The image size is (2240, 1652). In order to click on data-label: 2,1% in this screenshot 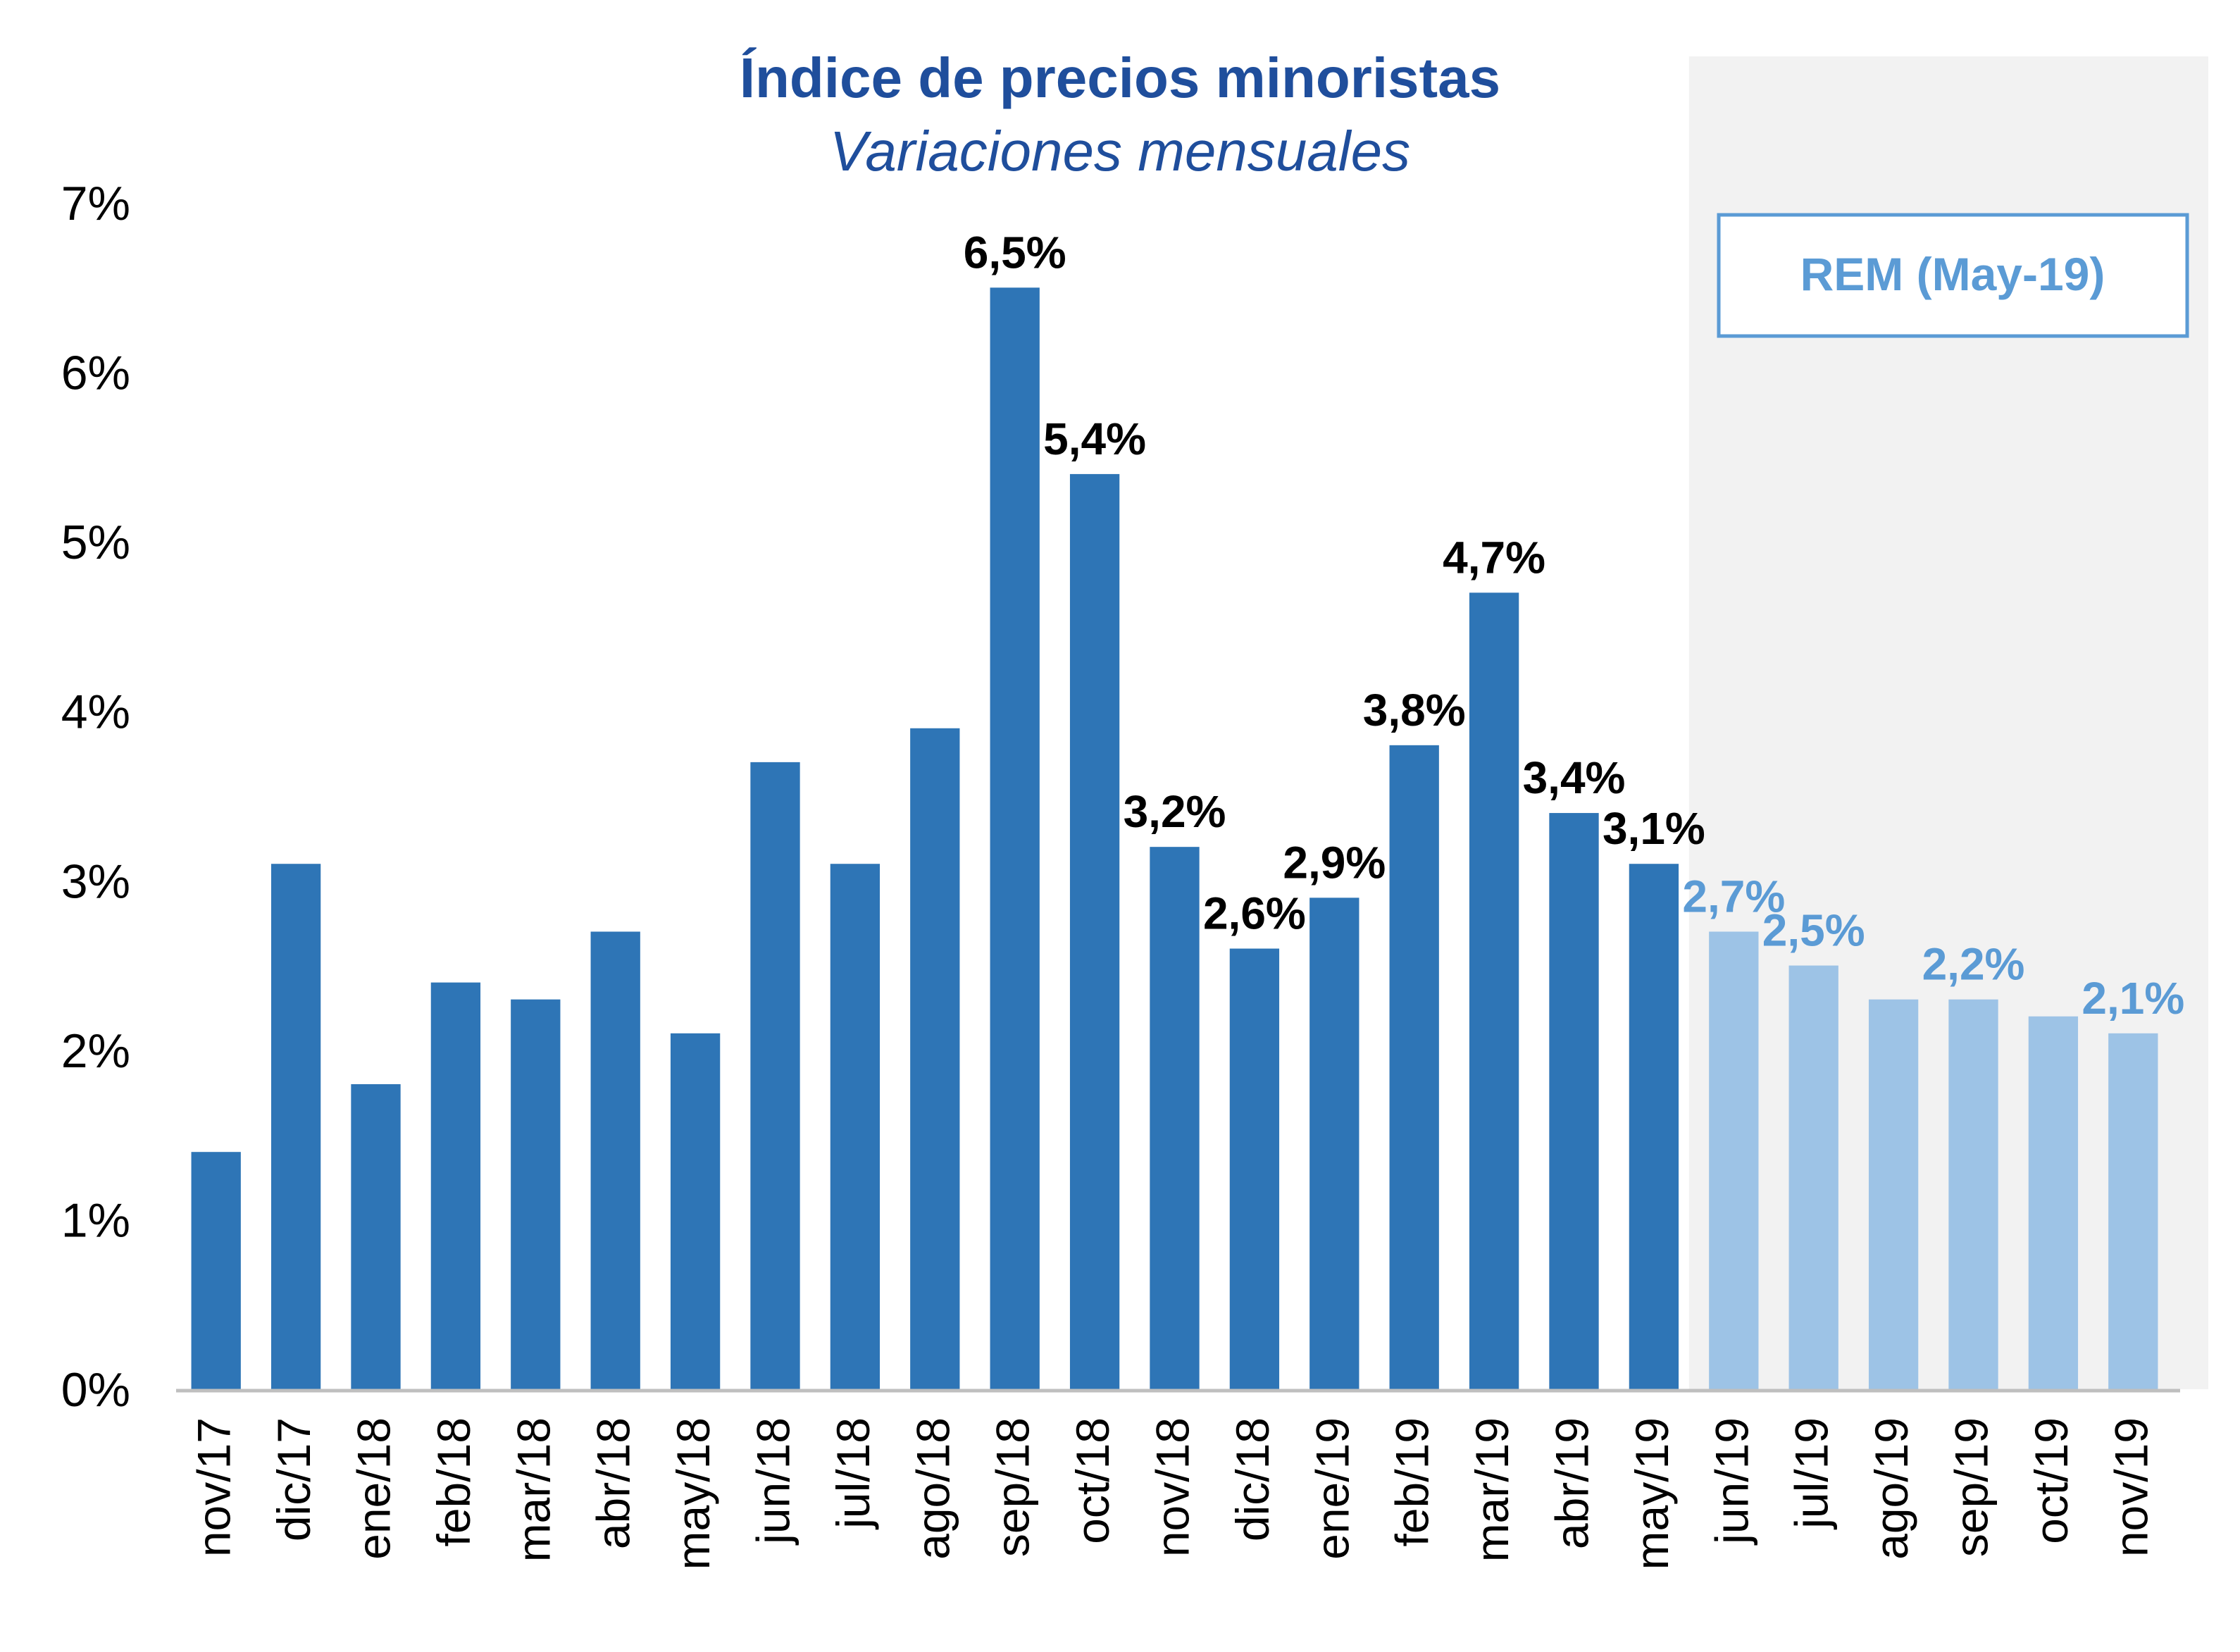, I will do `click(2133, 998)`.